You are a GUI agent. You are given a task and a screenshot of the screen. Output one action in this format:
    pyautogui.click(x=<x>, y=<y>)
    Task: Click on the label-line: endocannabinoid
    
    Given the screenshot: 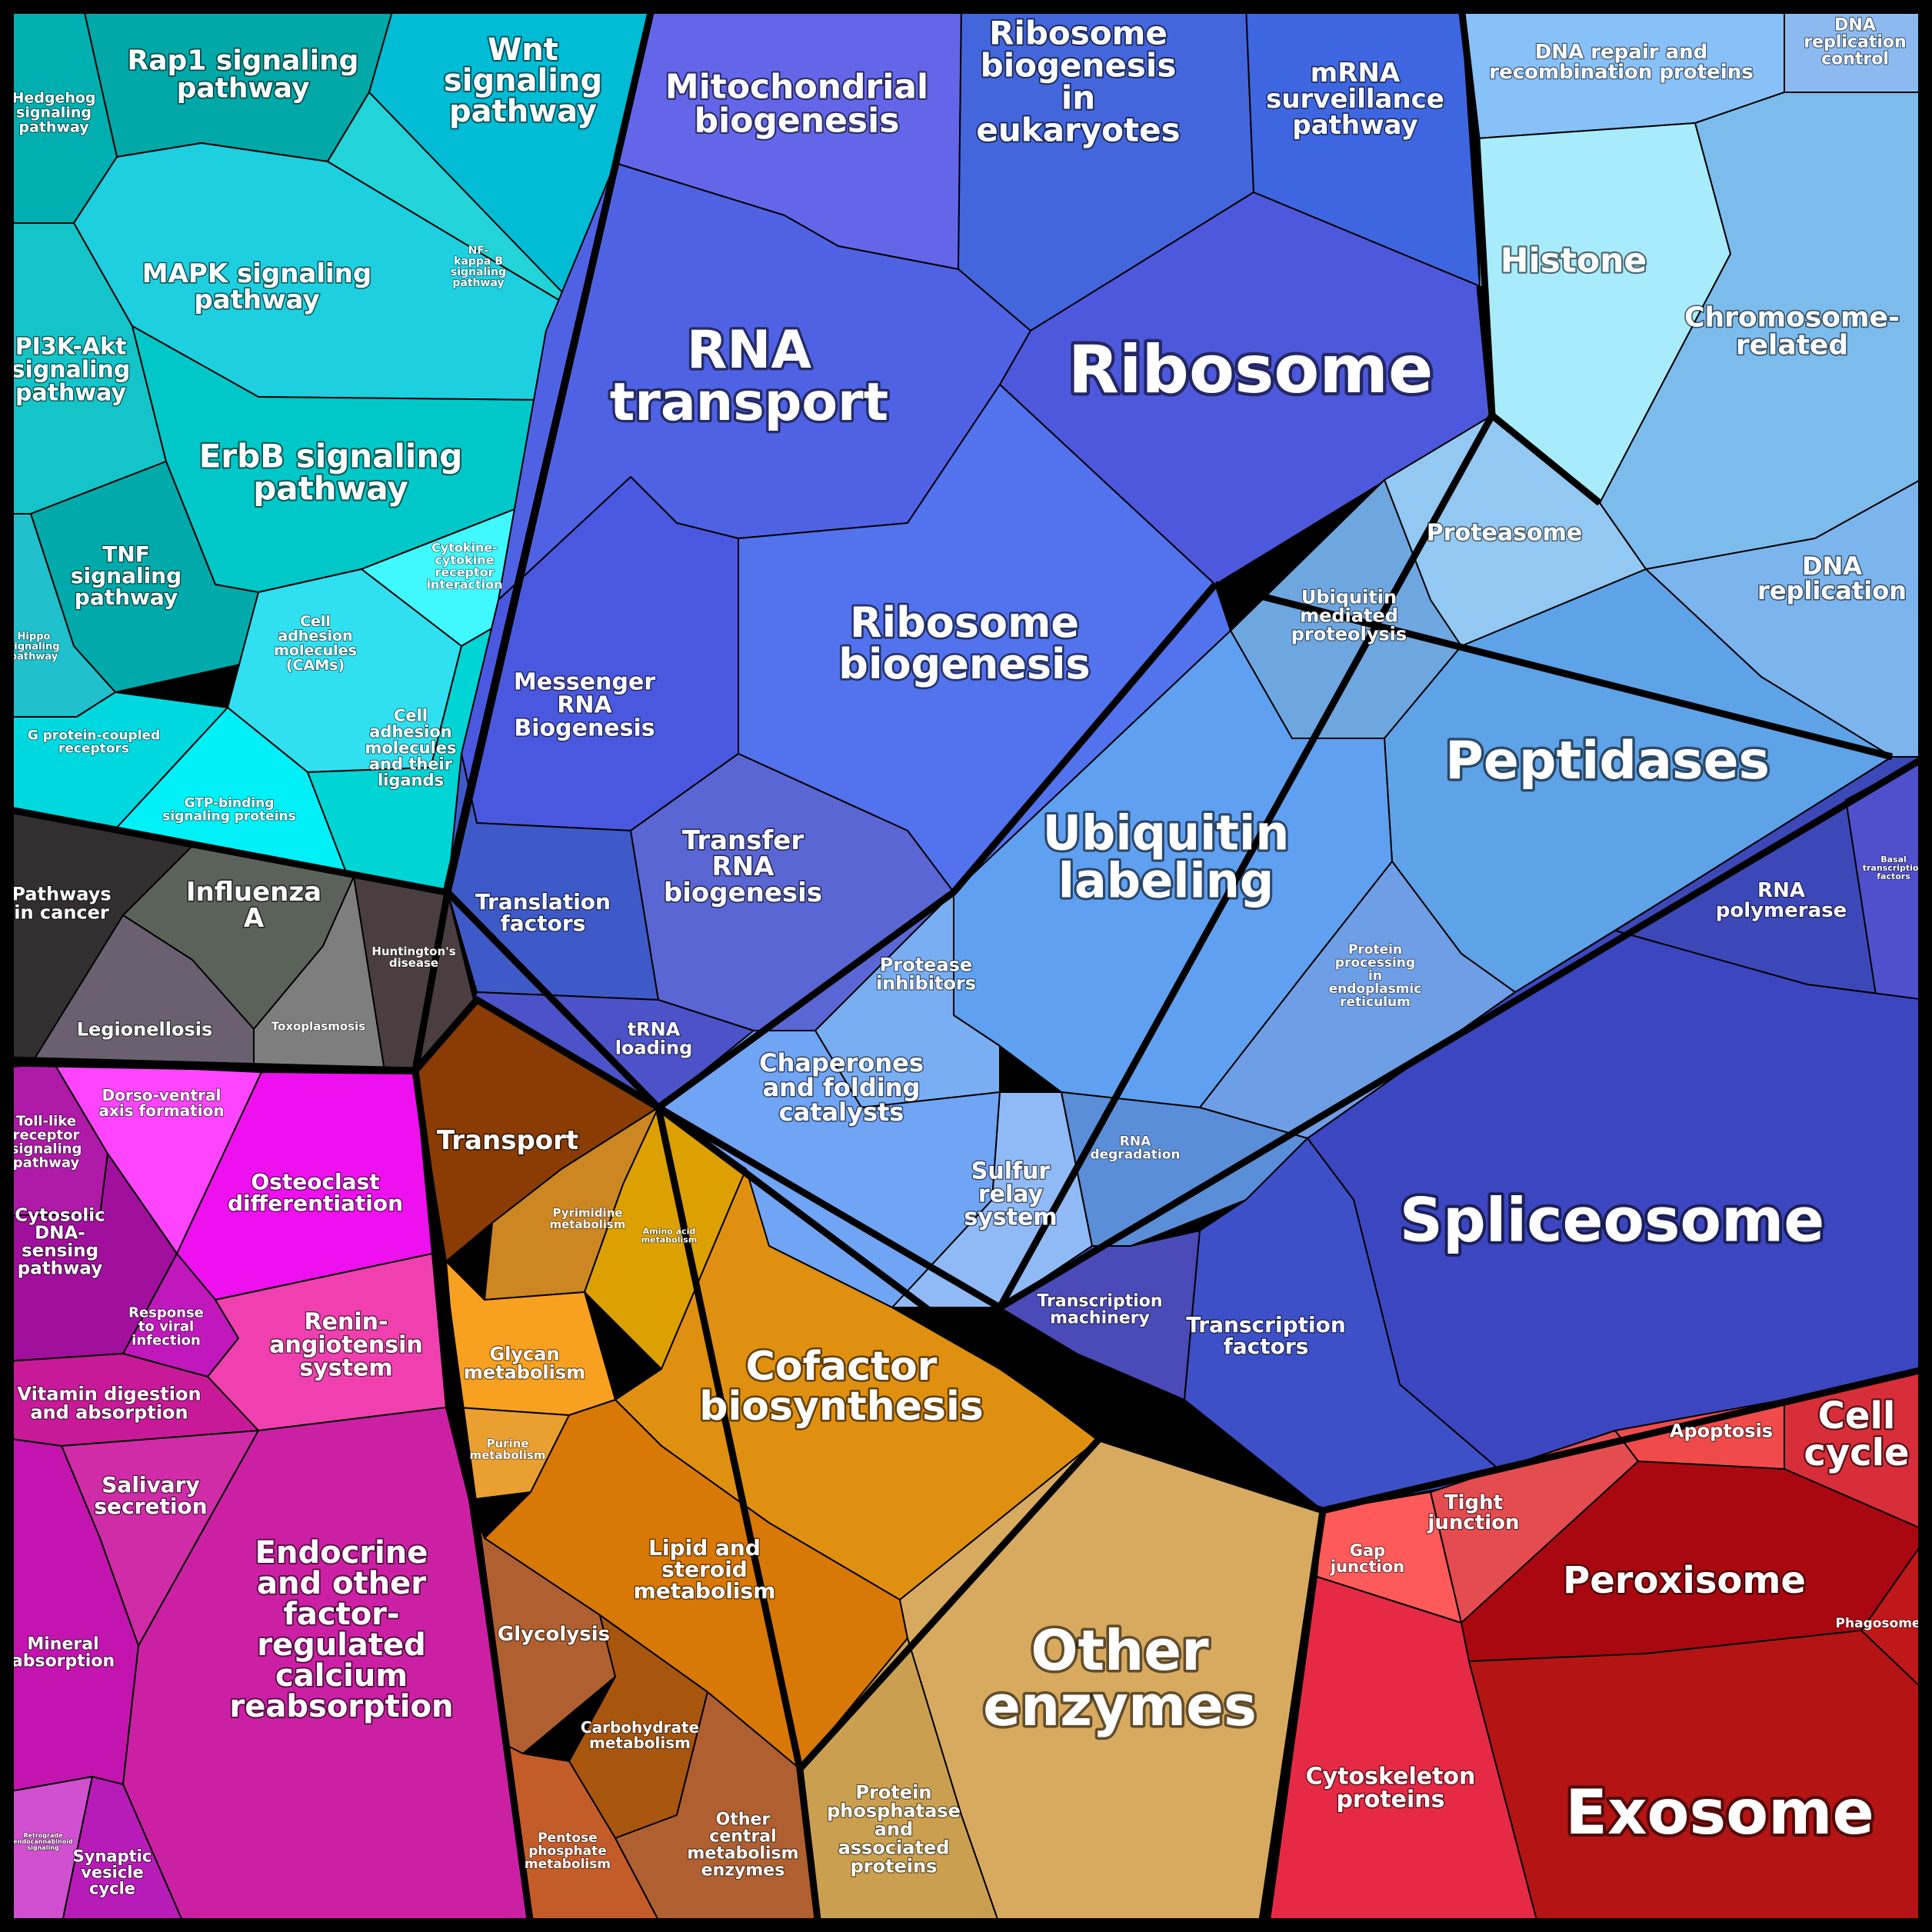 What is the action you would take?
    pyautogui.click(x=43, y=1841)
    